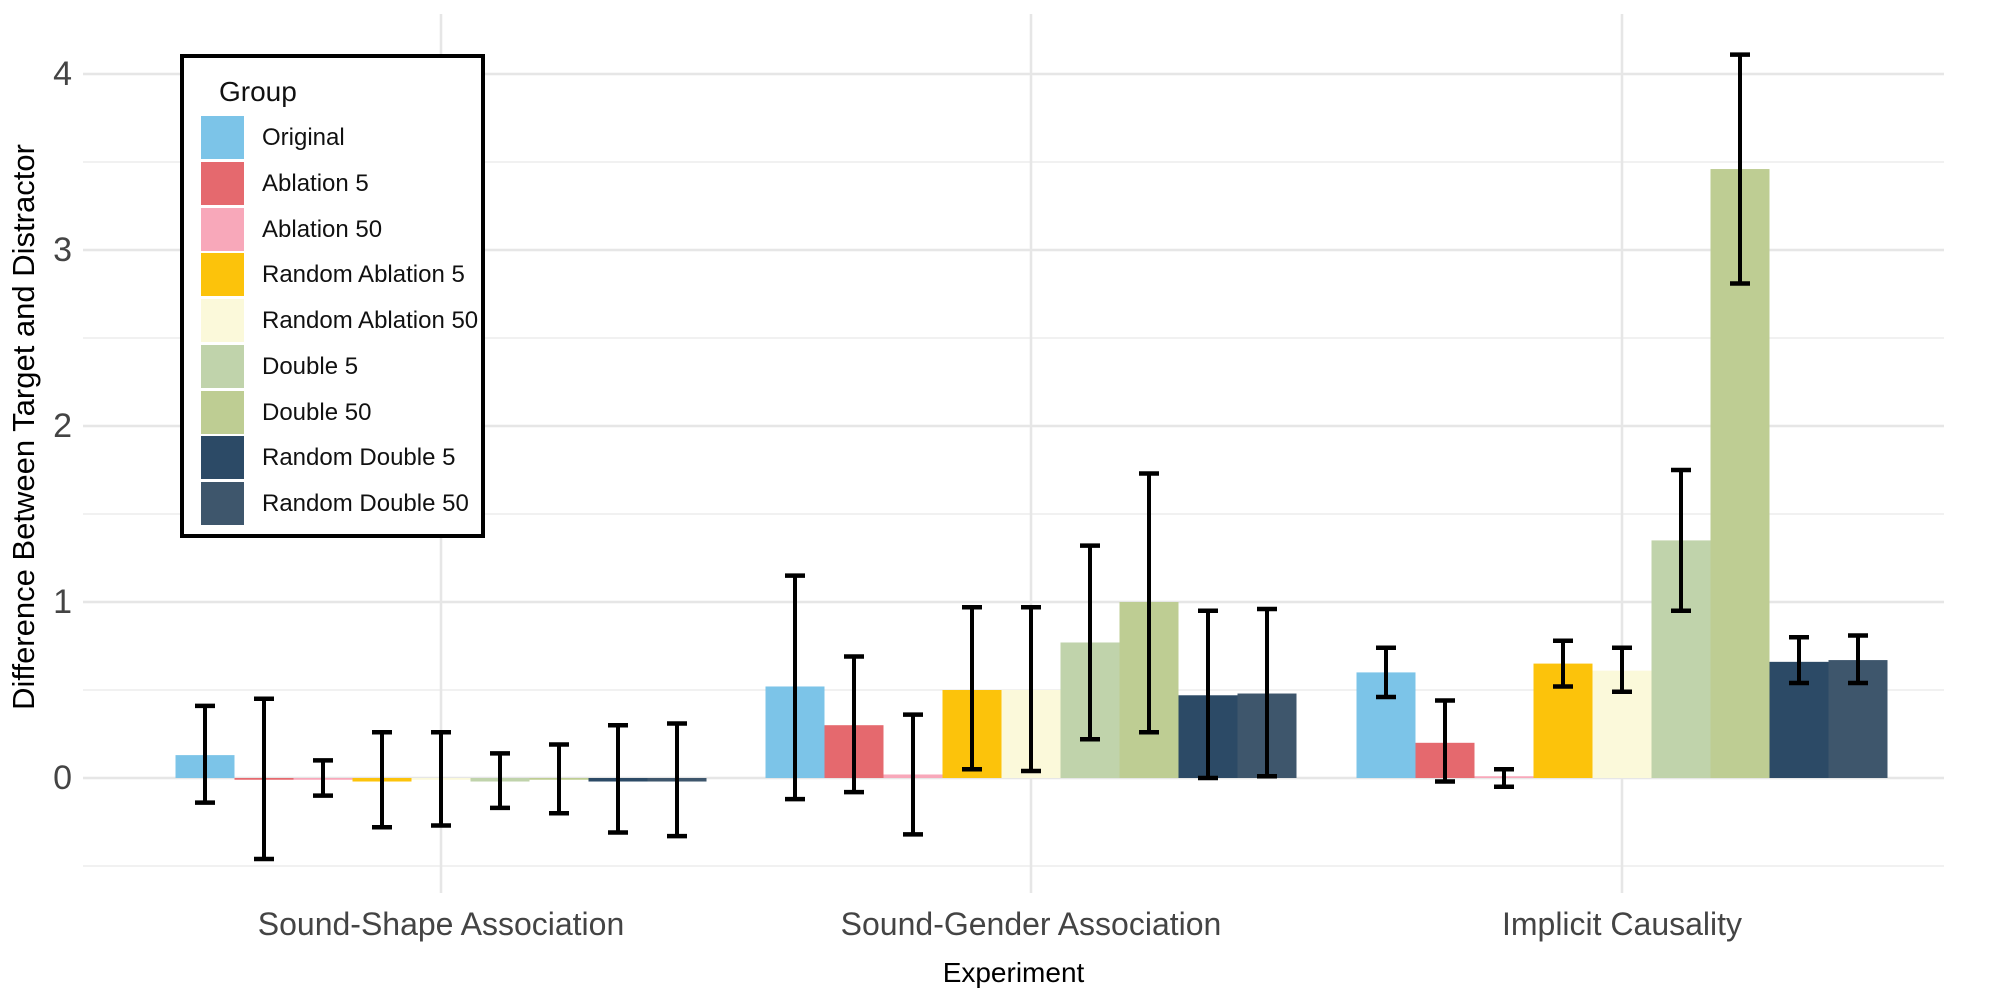 Image resolution: width=1992 pixels, height=998 pixels. I want to click on legend-item-original: Original, so click(332, 137).